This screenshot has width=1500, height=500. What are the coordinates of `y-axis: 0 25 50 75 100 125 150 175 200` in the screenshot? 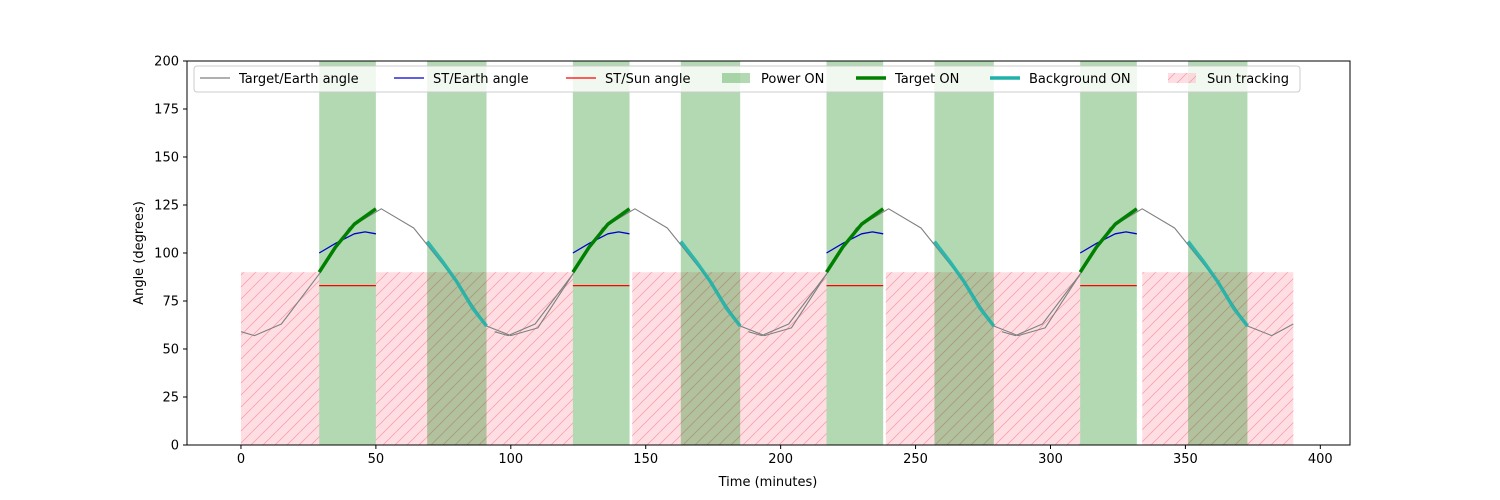 It's located at (170, 254).